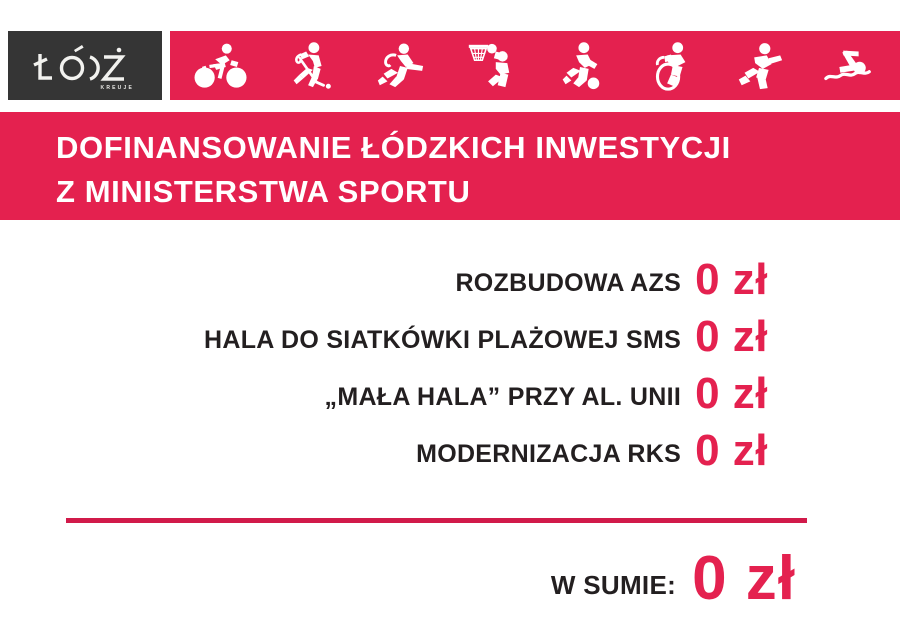 The image size is (900, 636). What do you see at coordinates (117, 87) in the screenshot?
I see `logo-tagline: KREUJE` at bounding box center [117, 87].